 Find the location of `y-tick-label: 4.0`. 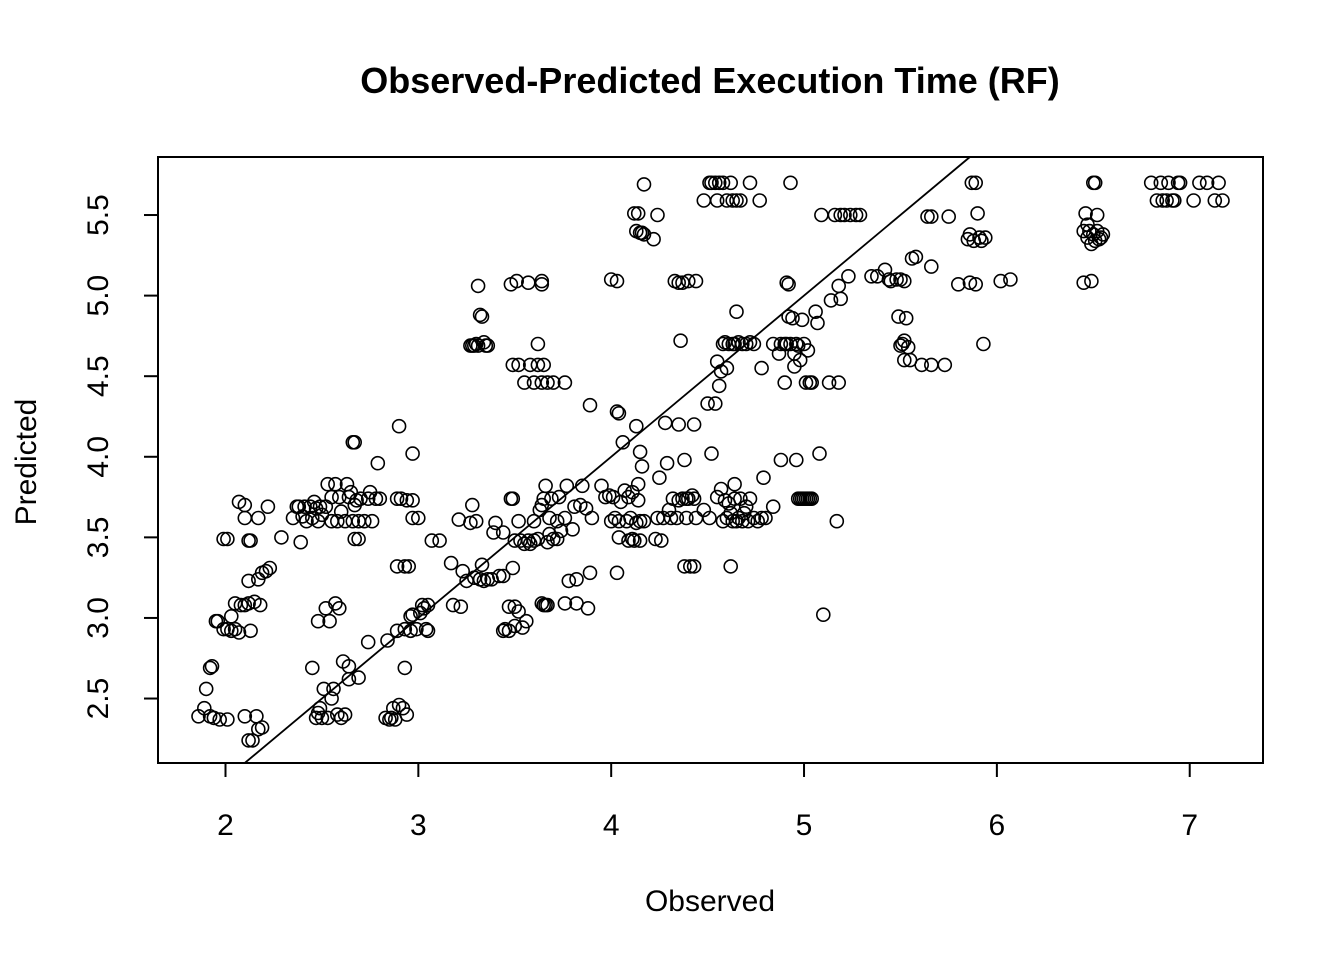

y-tick-label: 4.0 is located at coordinates (98, 457).